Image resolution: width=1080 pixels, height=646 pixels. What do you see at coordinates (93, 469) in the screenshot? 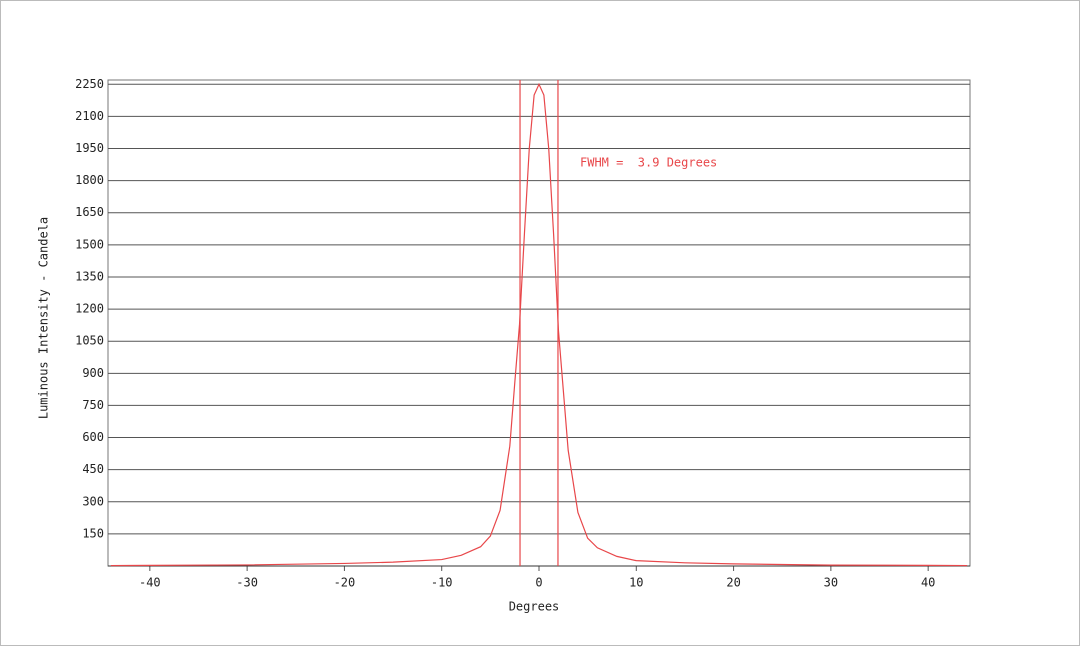
I see `y-tick-label: 450` at bounding box center [93, 469].